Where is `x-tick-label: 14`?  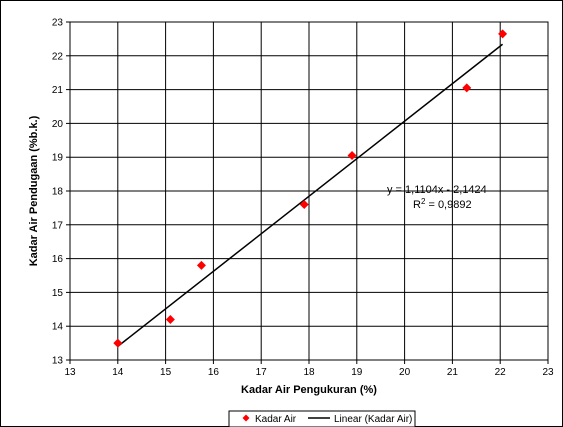 x-tick-label: 14 is located at coordinates (118, 372).